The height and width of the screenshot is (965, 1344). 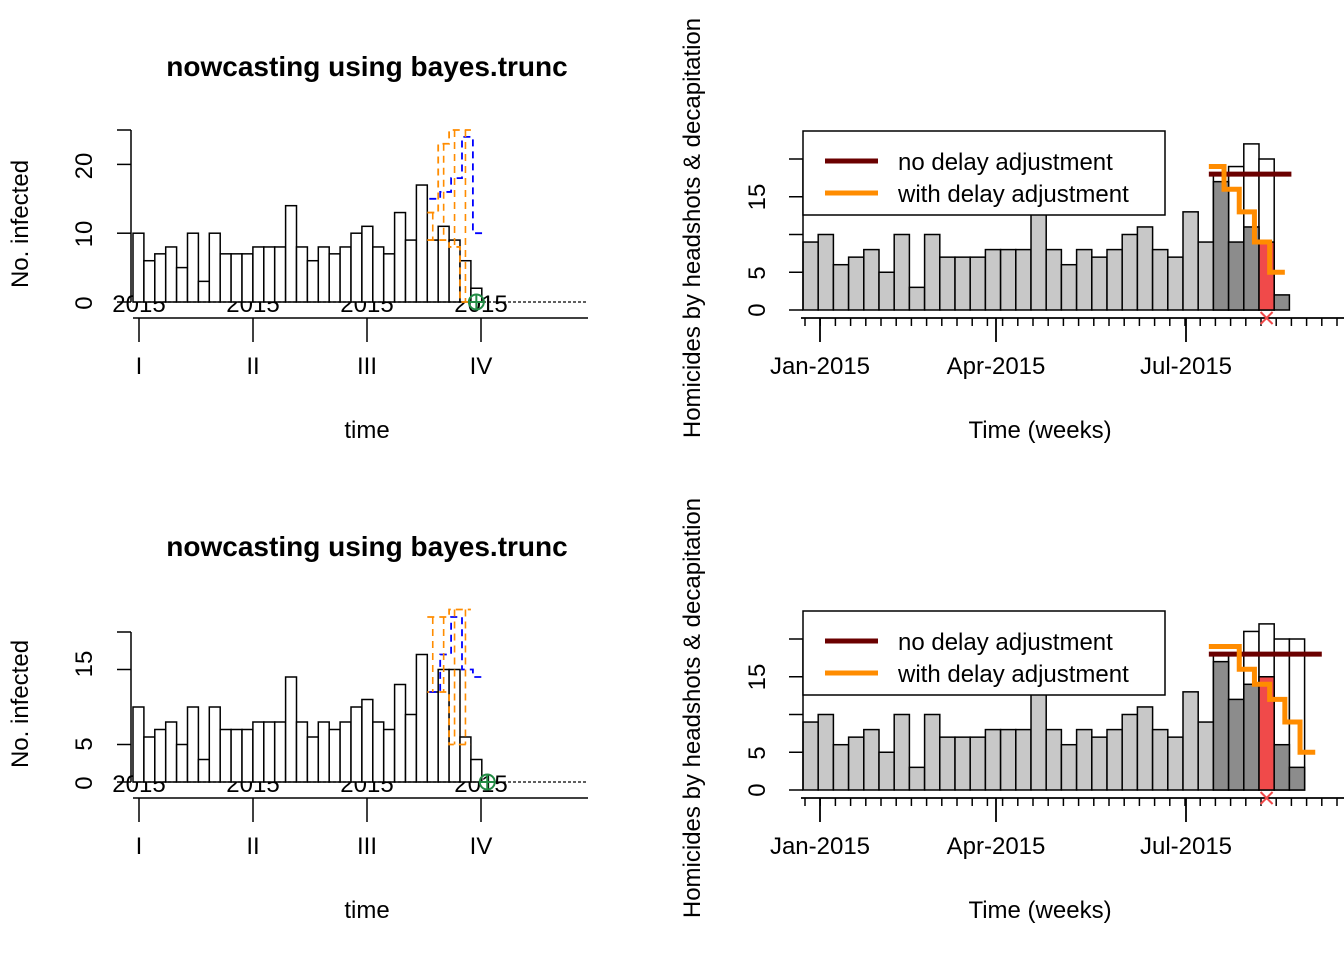 What do you see at coordinates (366, 546) in the screenshot?
I see `nowcast-bottom-title: nowcasting using bayes.trunc` at bounding box center [366, 546].